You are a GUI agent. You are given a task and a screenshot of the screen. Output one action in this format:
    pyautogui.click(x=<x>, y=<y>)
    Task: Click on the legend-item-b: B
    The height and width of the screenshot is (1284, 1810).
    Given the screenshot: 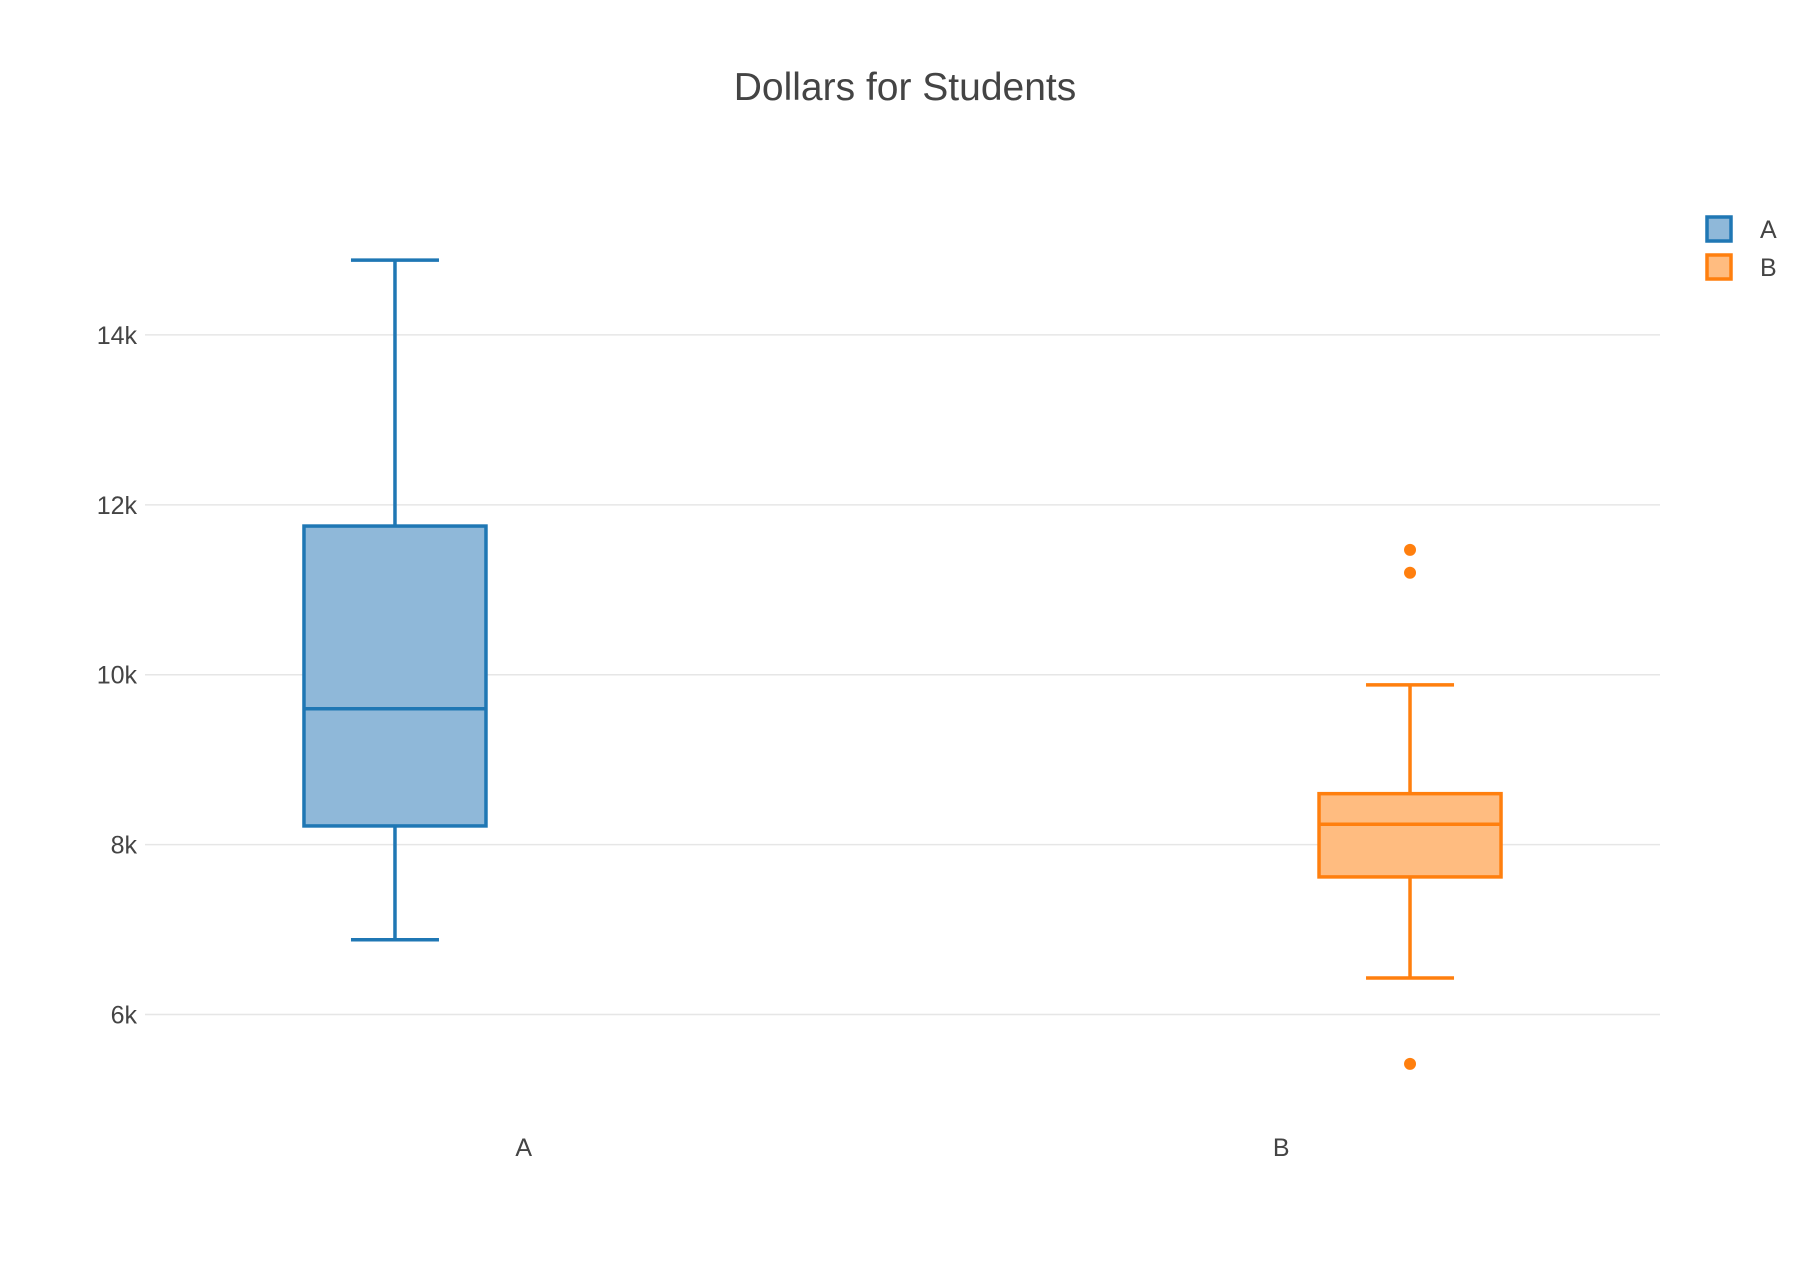 What is the action you would take?
    pyautogui.click(x=1741, y=267)
    